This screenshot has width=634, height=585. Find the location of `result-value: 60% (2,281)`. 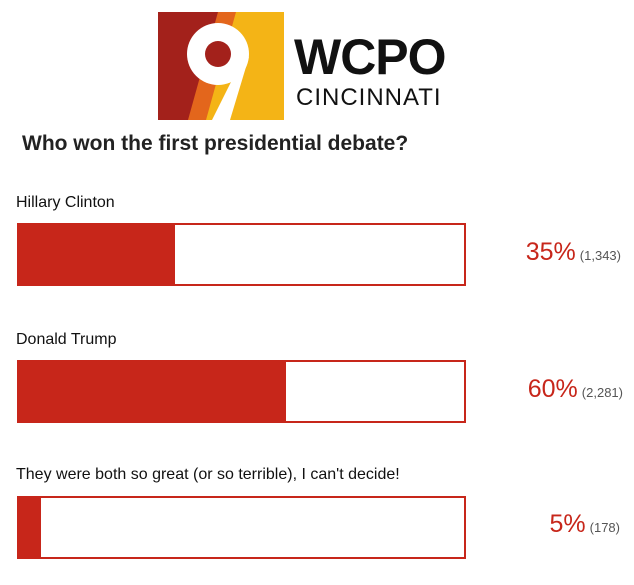

result-value: 60% (2,281) is located at coordinates (575, 389).